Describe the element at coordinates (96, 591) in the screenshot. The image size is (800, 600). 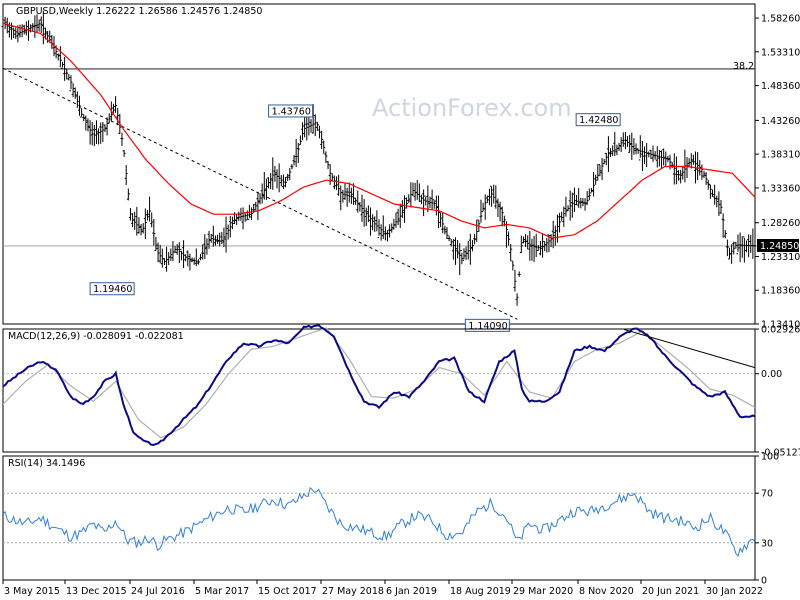
I see `time-tick-label: 13 Dec 2015` at that location.